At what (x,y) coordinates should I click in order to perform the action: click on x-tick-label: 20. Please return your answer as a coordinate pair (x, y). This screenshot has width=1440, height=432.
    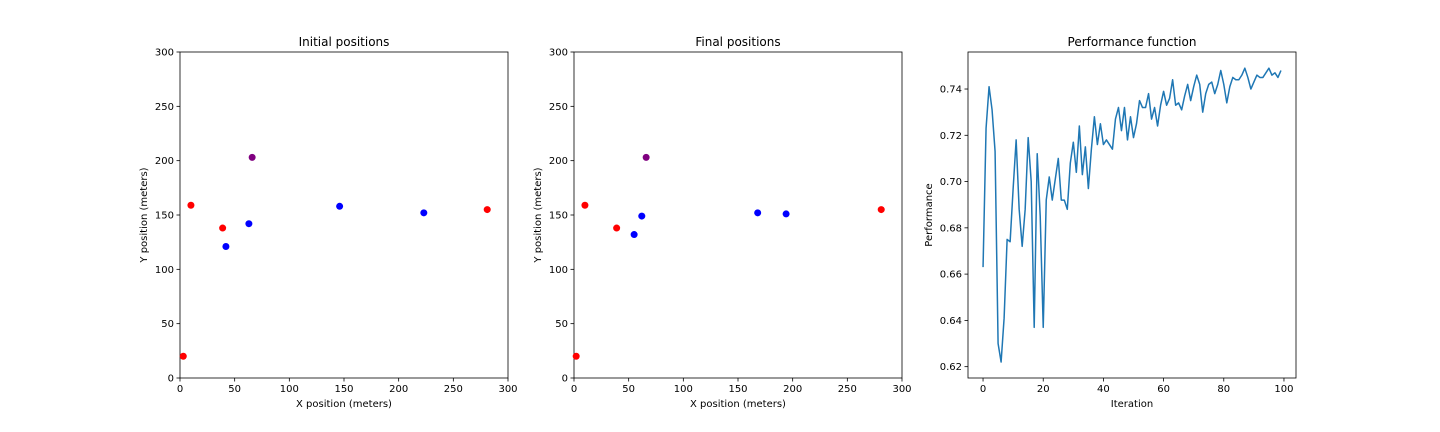
    Looking at the image, I should click on (1043, 389).